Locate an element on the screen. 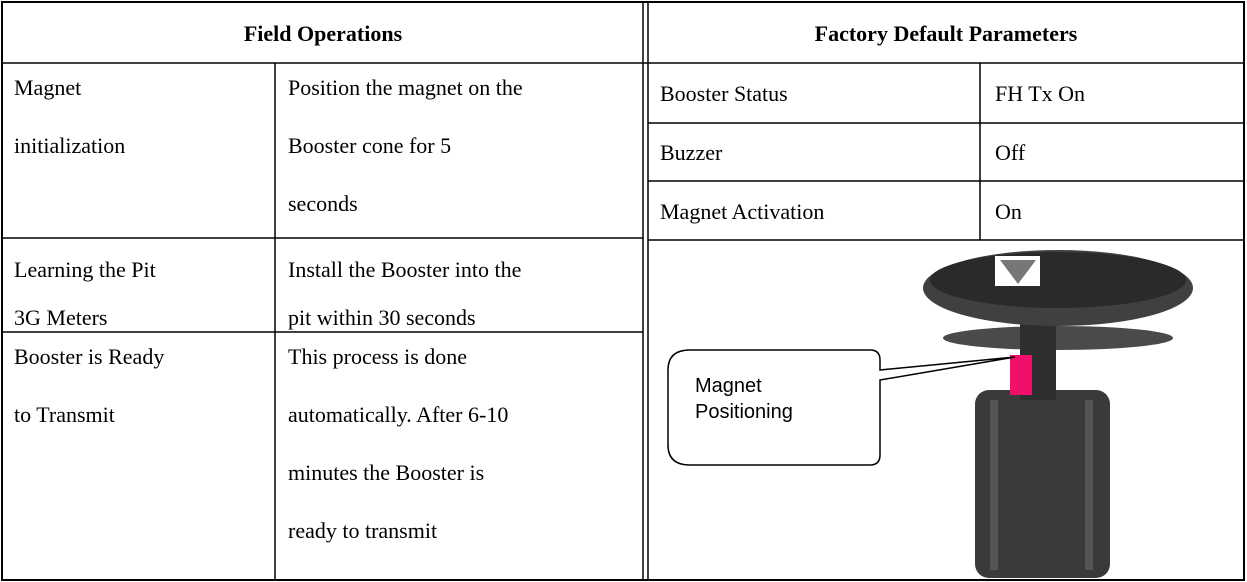 The image size is (1247, 582). operation-description: ready to transmit is located at coordinates (362, 530).